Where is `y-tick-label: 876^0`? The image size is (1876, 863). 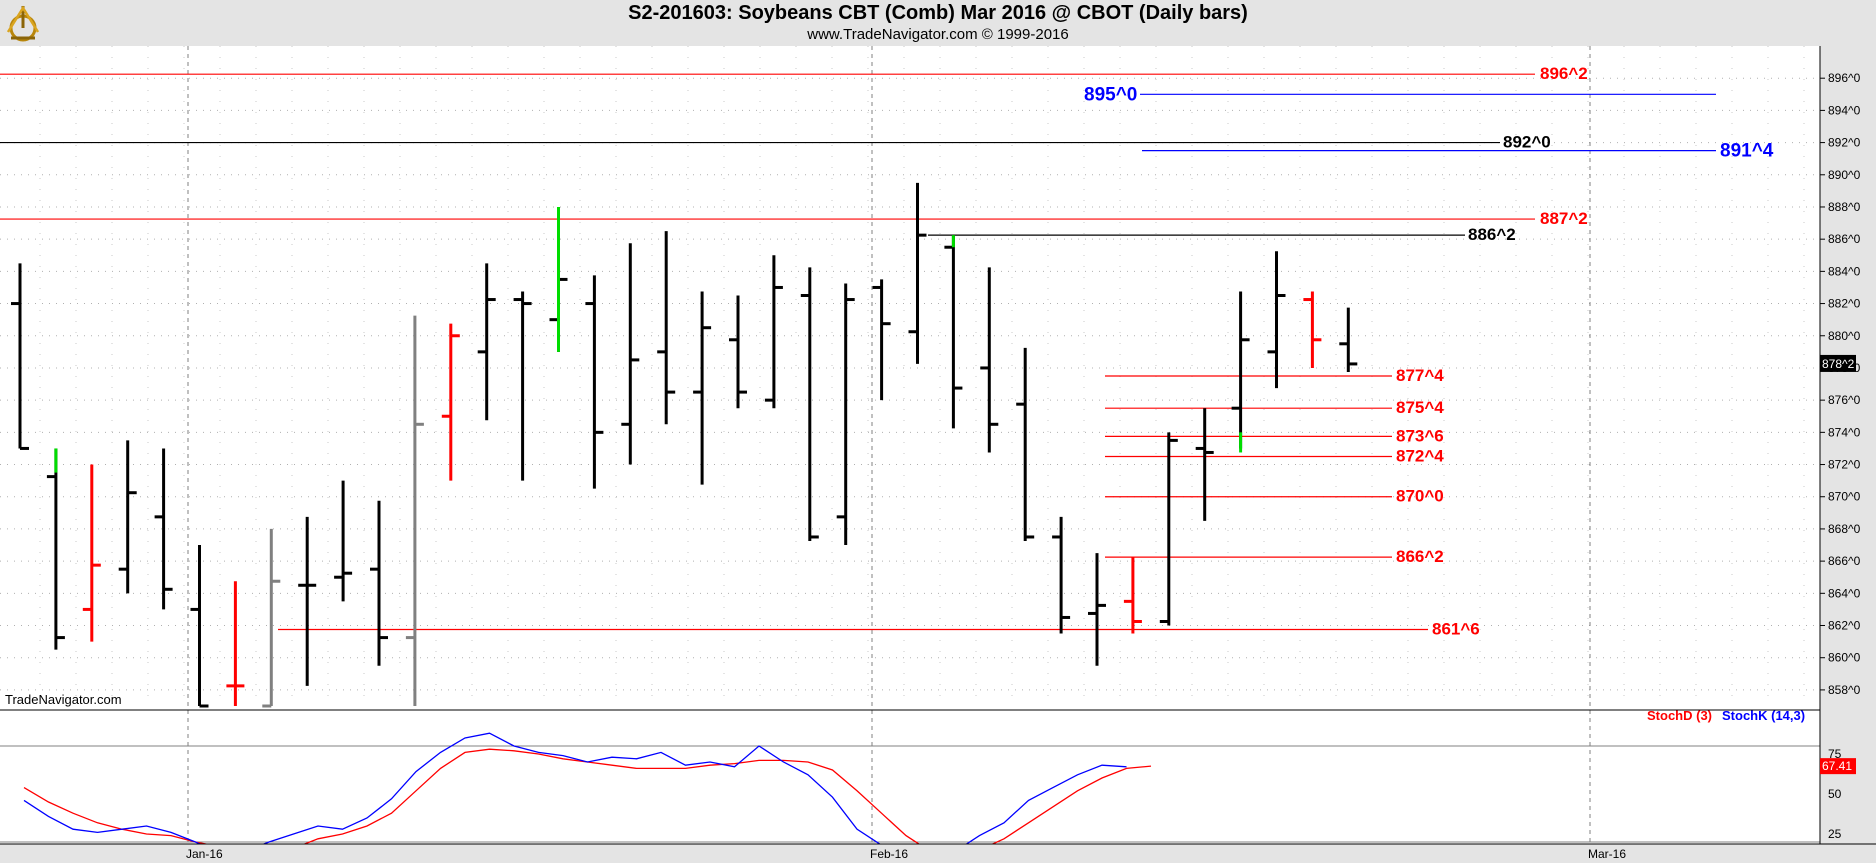 y-tick-label: 876^0 is located at coordinates (1844, 400).